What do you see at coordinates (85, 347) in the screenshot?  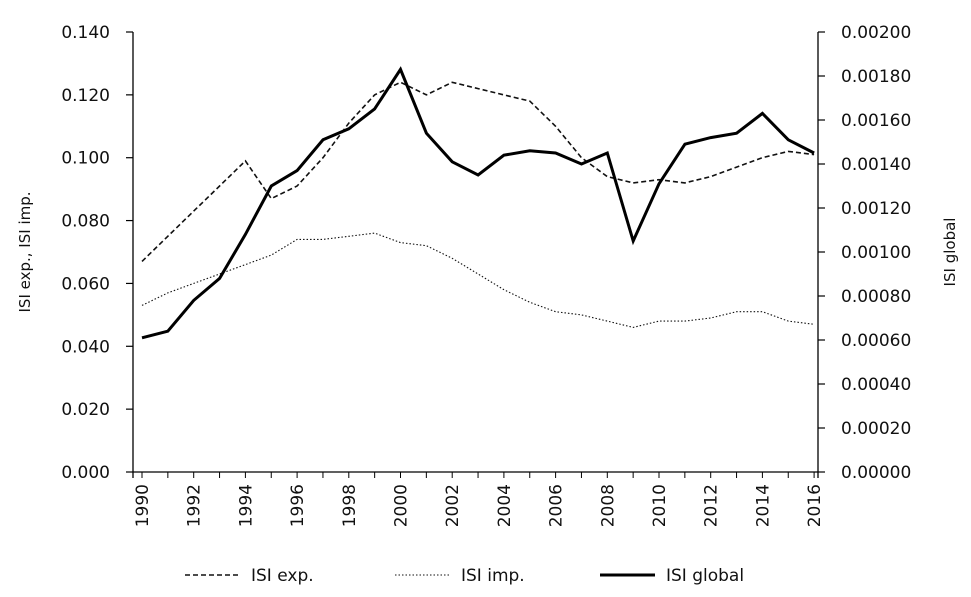 I see `left-tick-label: 0.040` at bounding box center [85, 347].